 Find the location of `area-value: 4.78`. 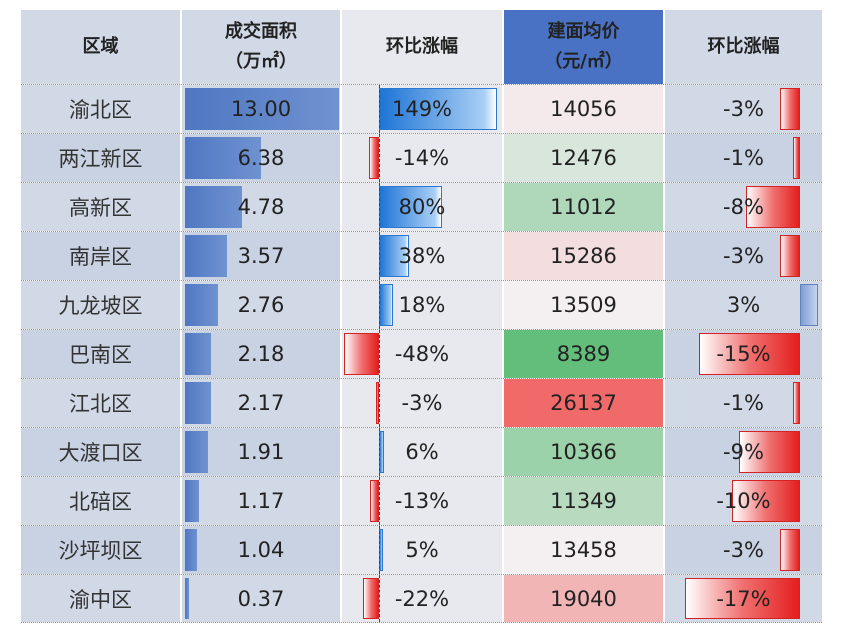

area-value: 4.78 is located at coordinates (261, 207).